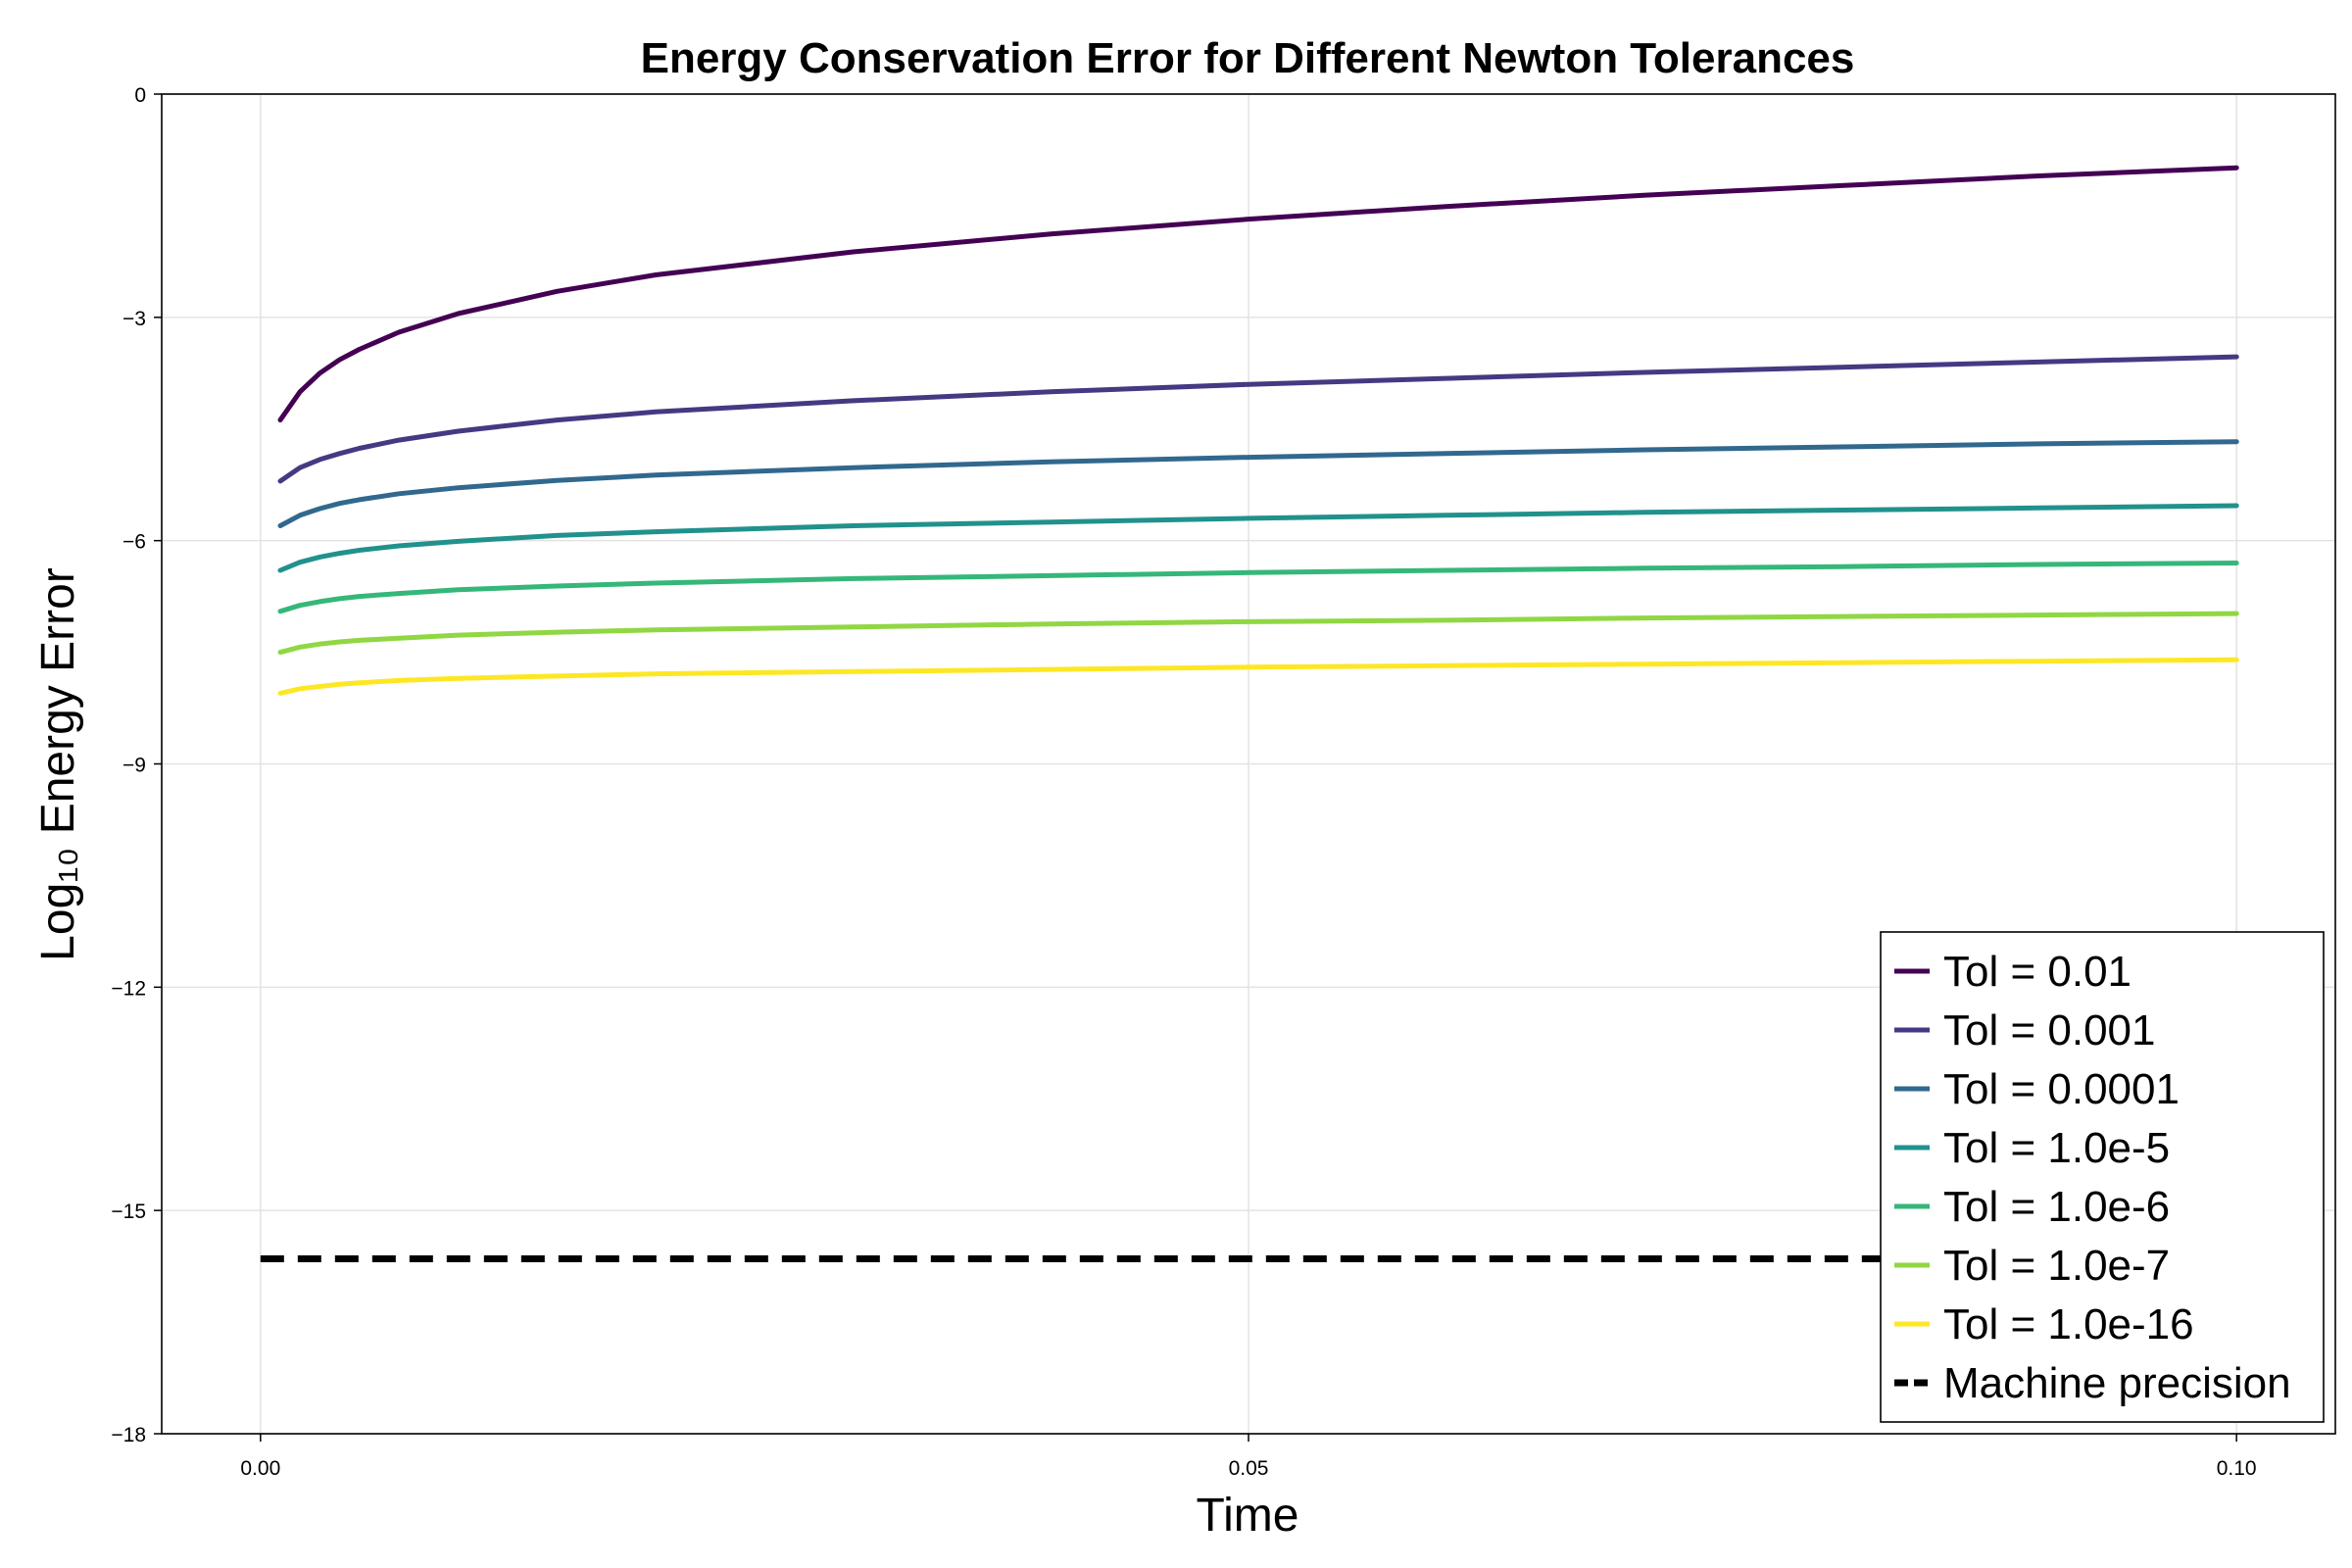  Describe the element at coordinates (140, 95) in the screenshot. I see `y-tick-label: 0` at that location.